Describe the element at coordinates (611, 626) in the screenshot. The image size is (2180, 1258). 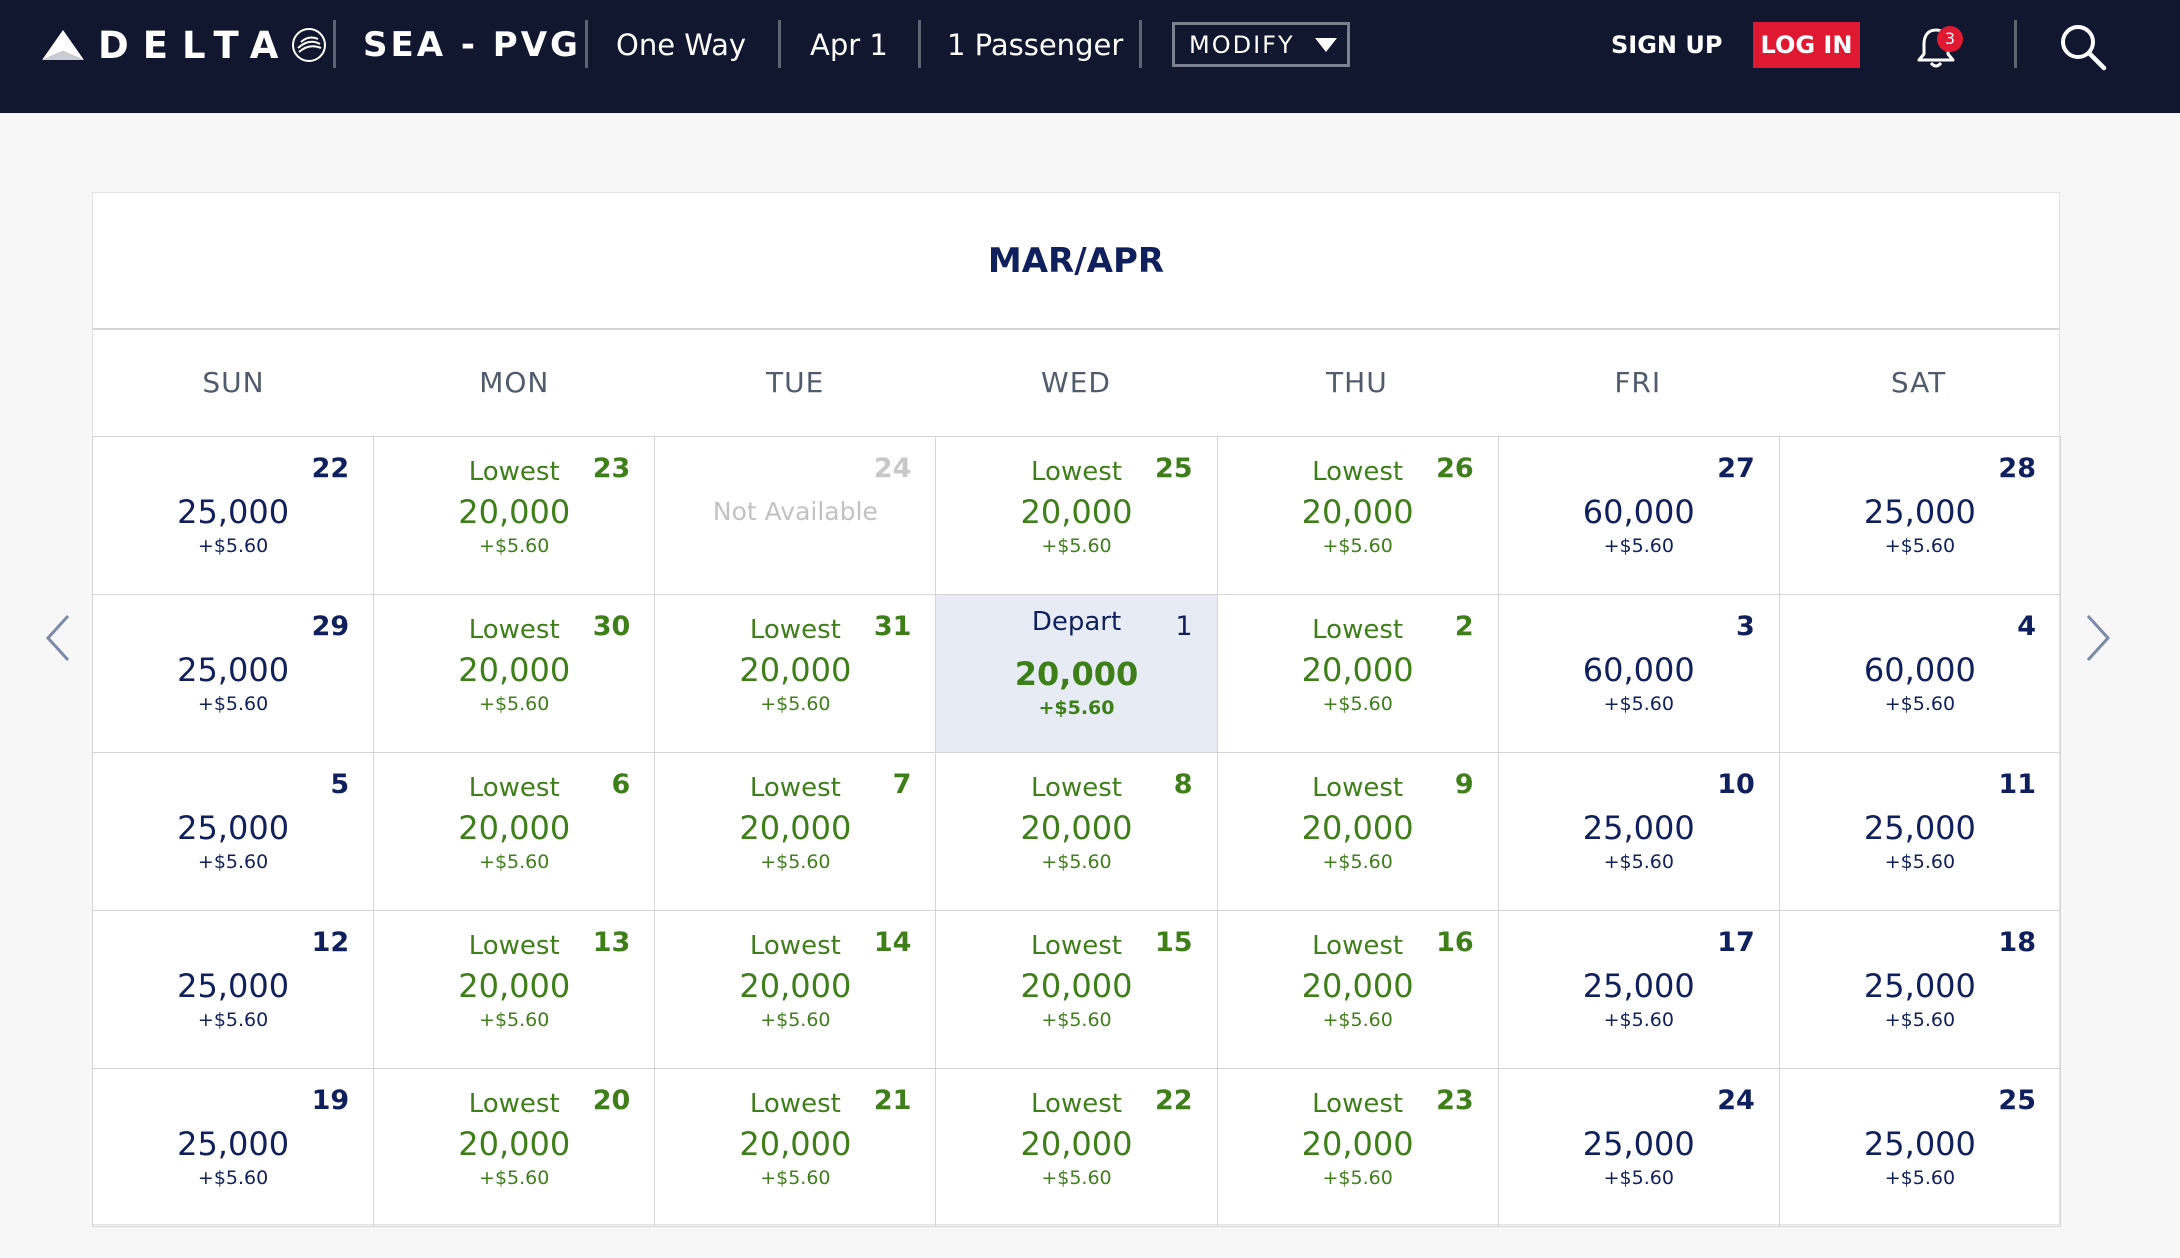
I see `day-number: 30` at that location.